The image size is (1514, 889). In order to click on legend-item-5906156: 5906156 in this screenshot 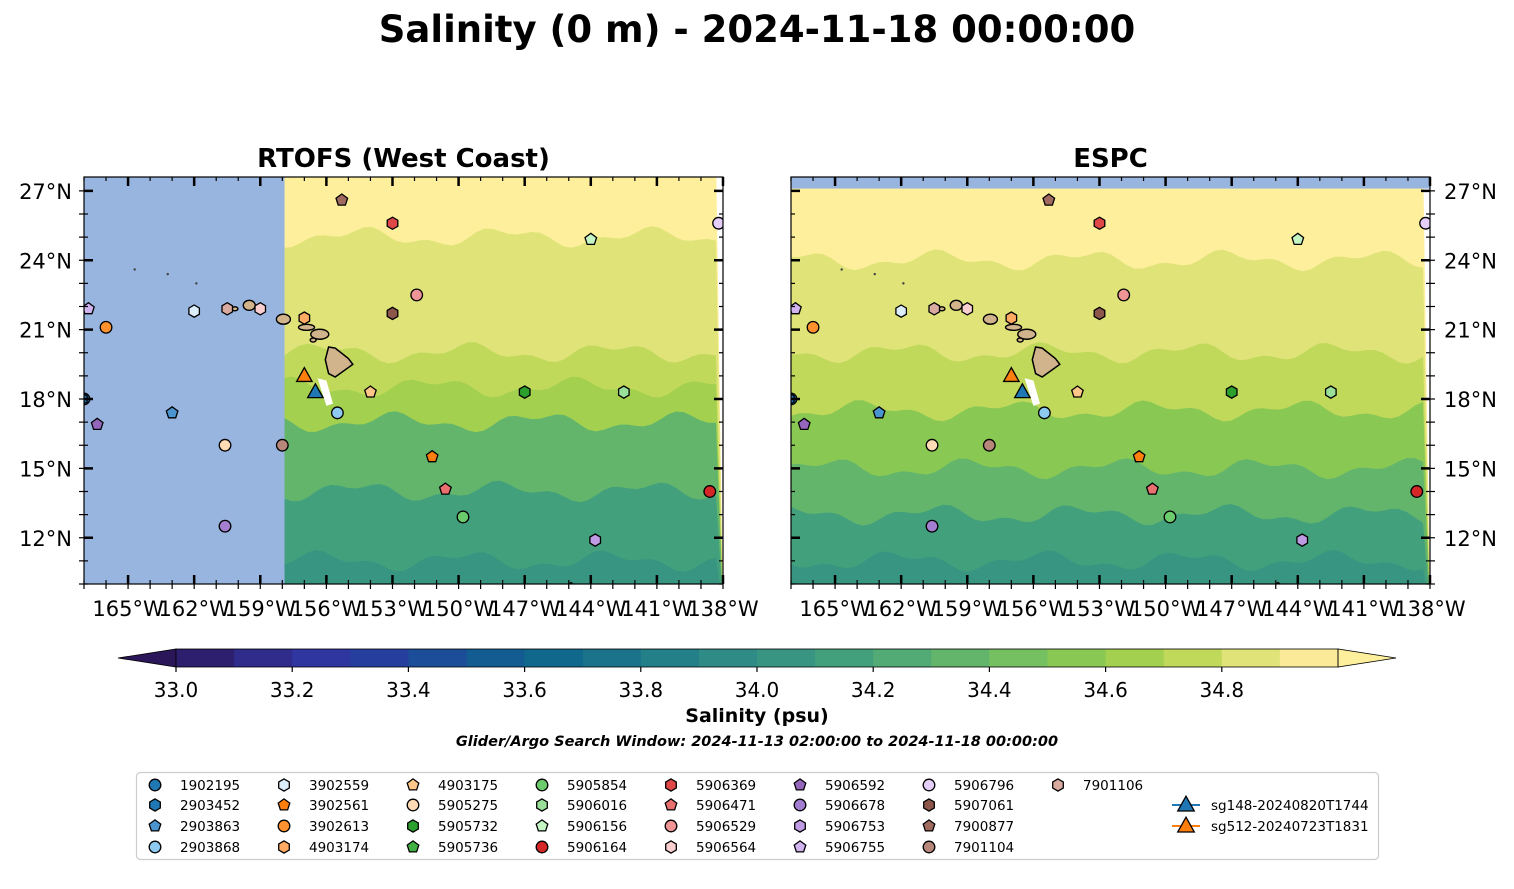, I will do `click(581, 827)`.